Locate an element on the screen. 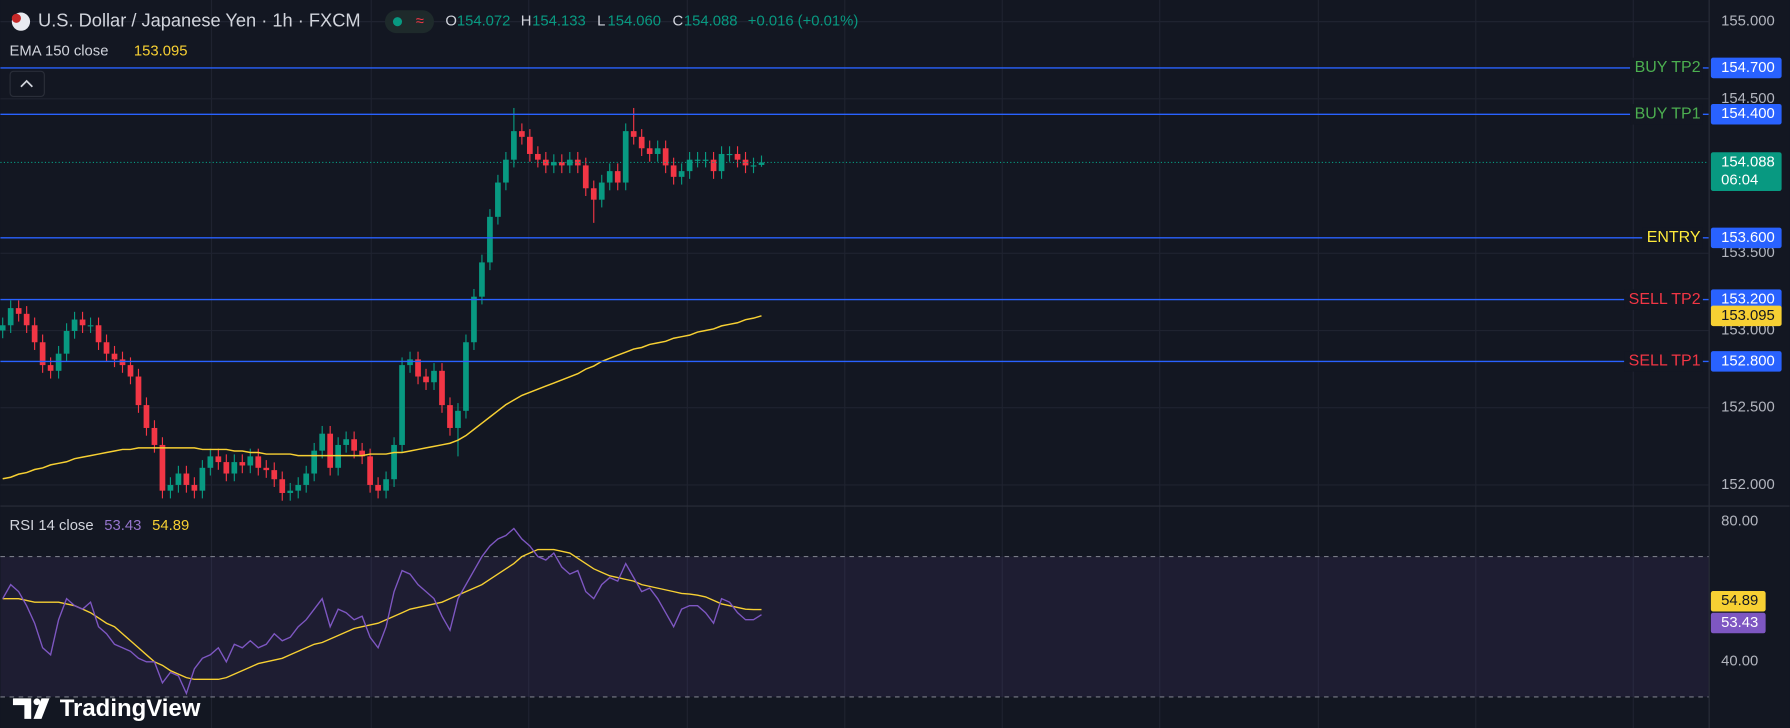 The width and height of the screenshot is (1790, 728). level-name: SELL TP1 is located at coordinates (1665, 361).